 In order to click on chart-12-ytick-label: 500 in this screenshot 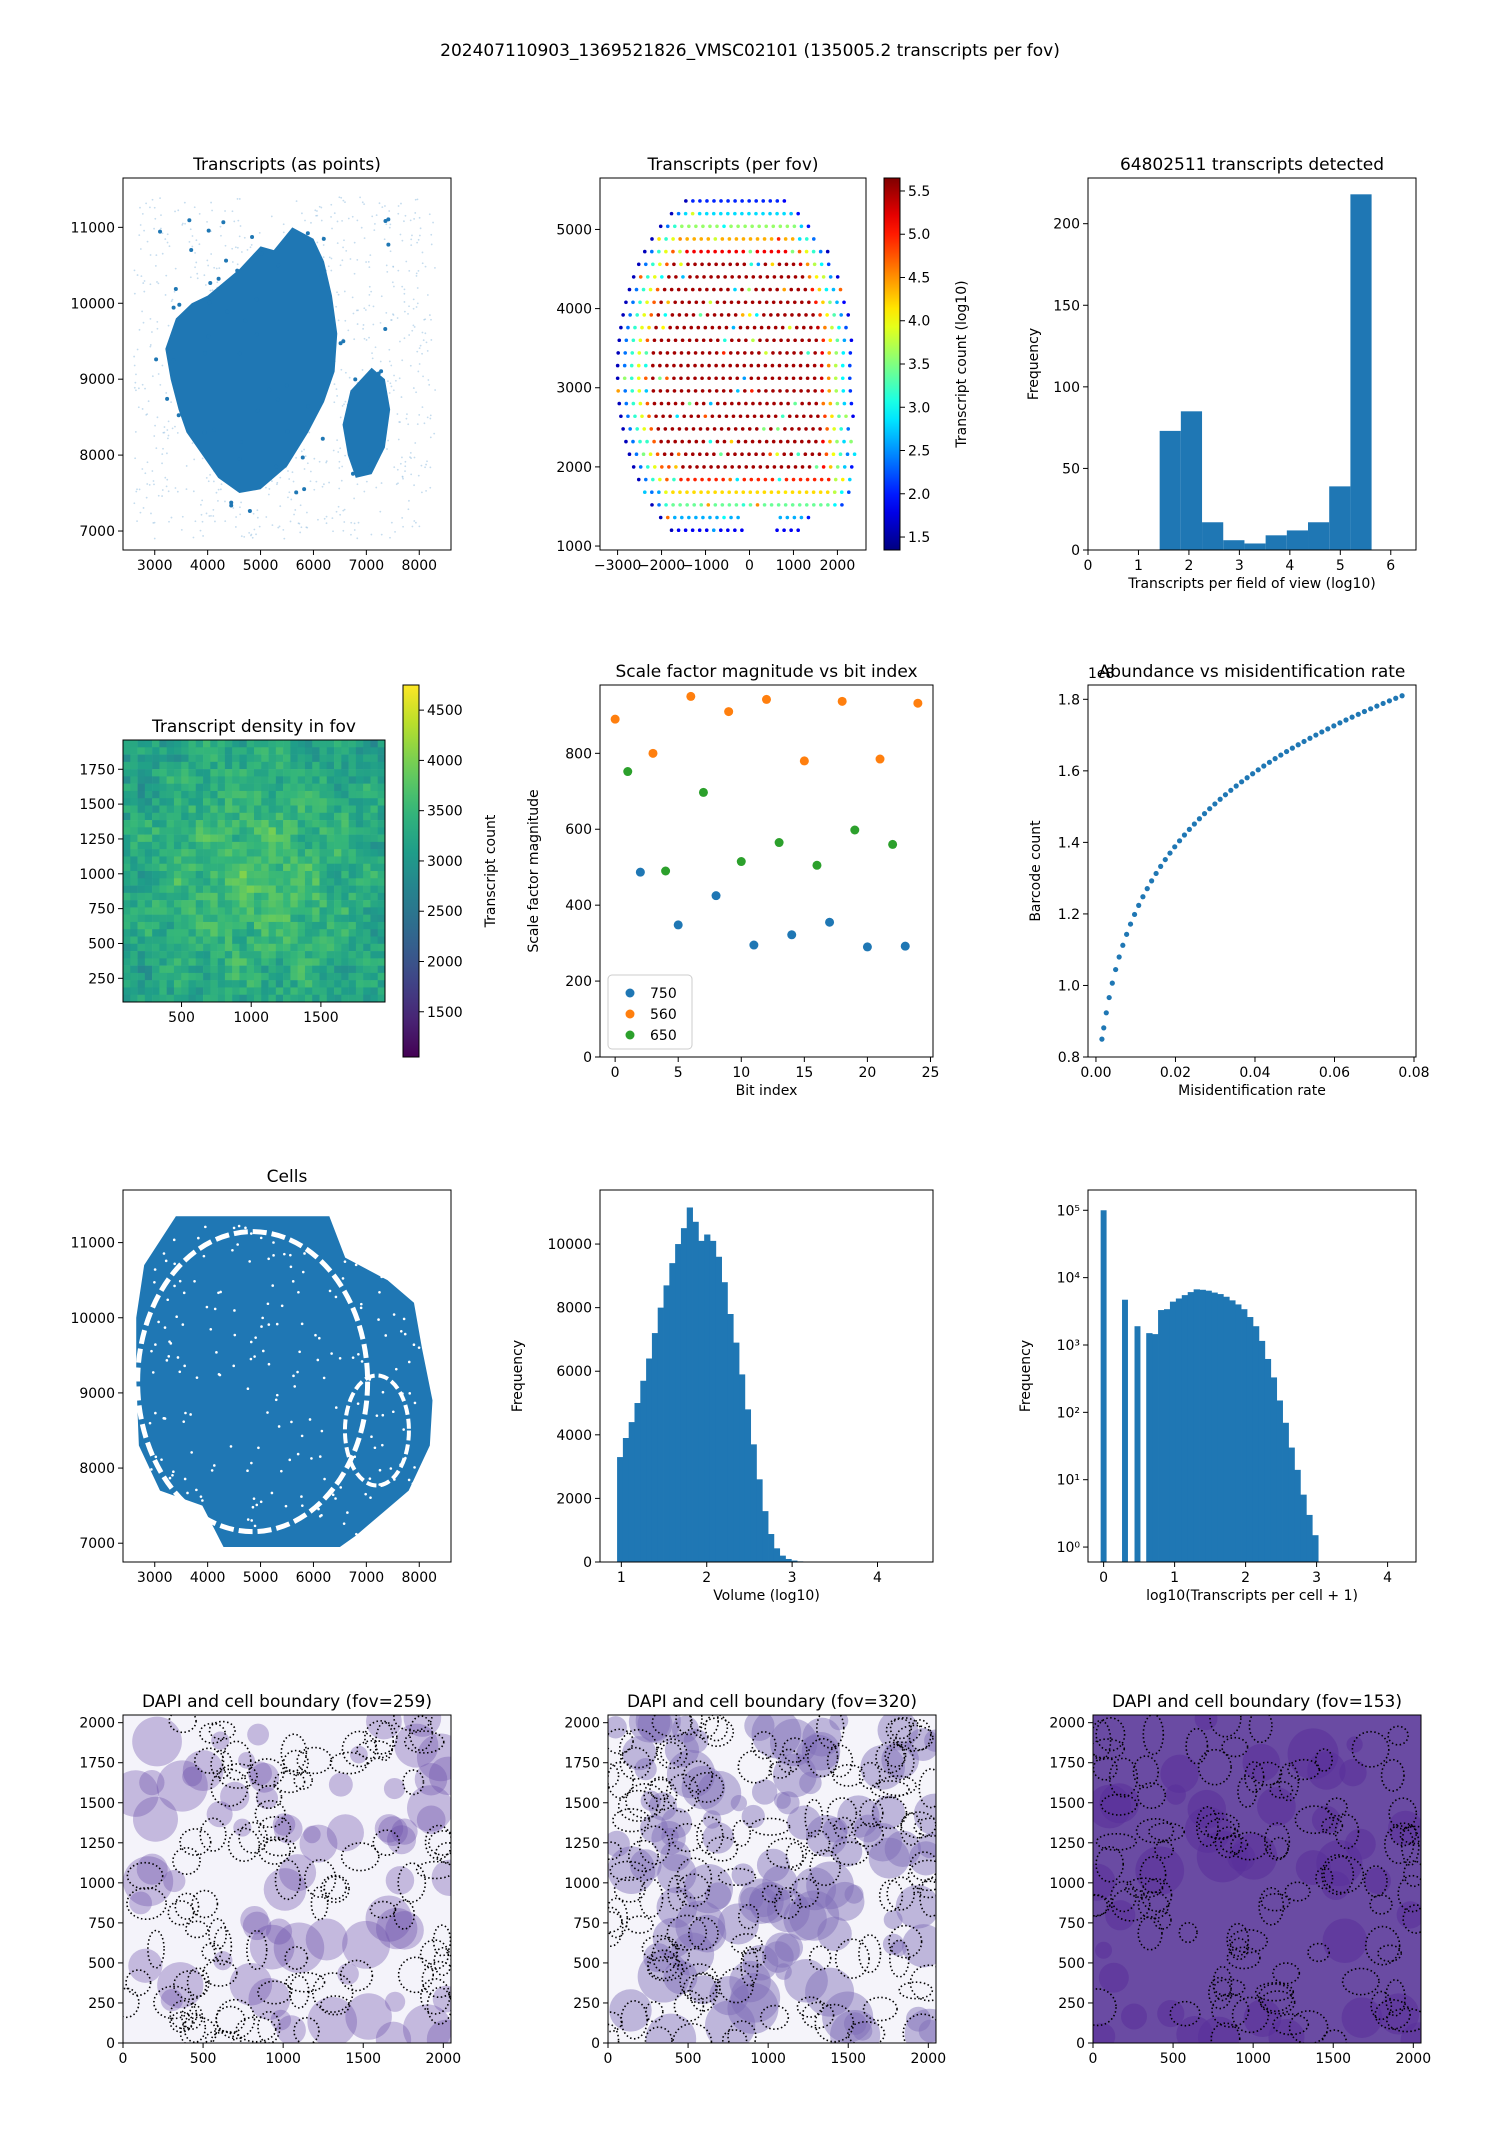, I will do `click(1071, 1964)`.